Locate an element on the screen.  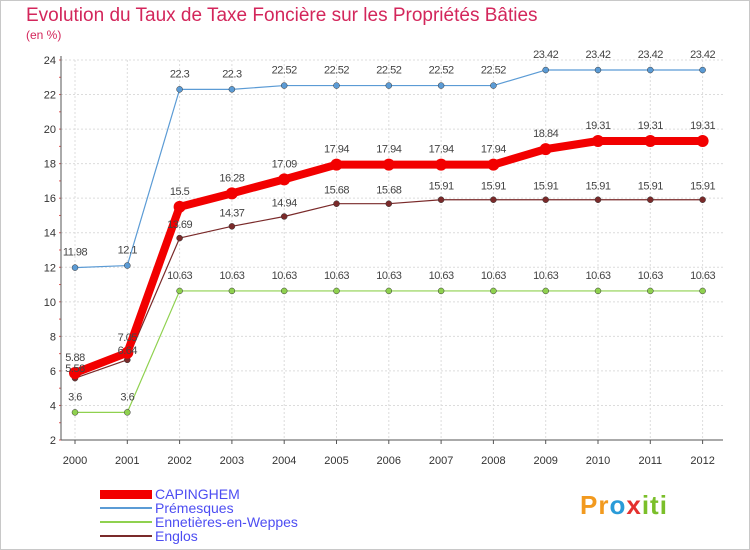
data-label-premesques: 11.98 is located at coordinates (75, 253).